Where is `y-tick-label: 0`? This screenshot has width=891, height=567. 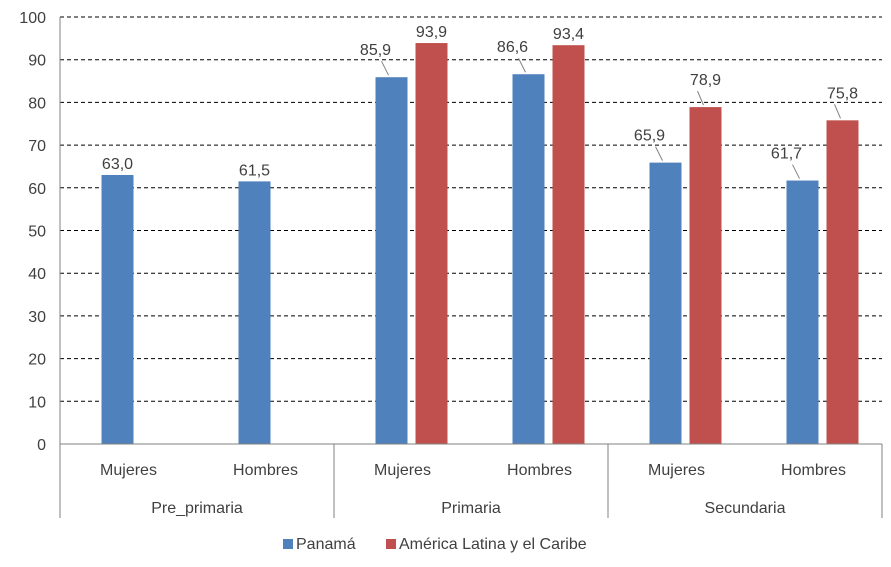
y-tick-label: 0 is located at coordinates (41, 445).